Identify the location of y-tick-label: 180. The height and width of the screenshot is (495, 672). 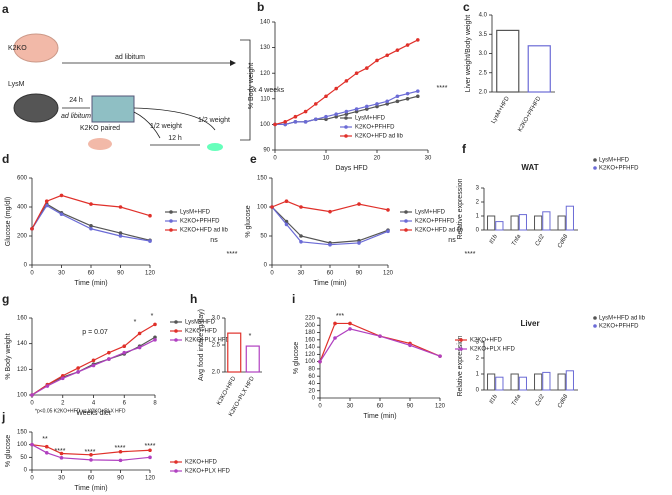
(310, 333).